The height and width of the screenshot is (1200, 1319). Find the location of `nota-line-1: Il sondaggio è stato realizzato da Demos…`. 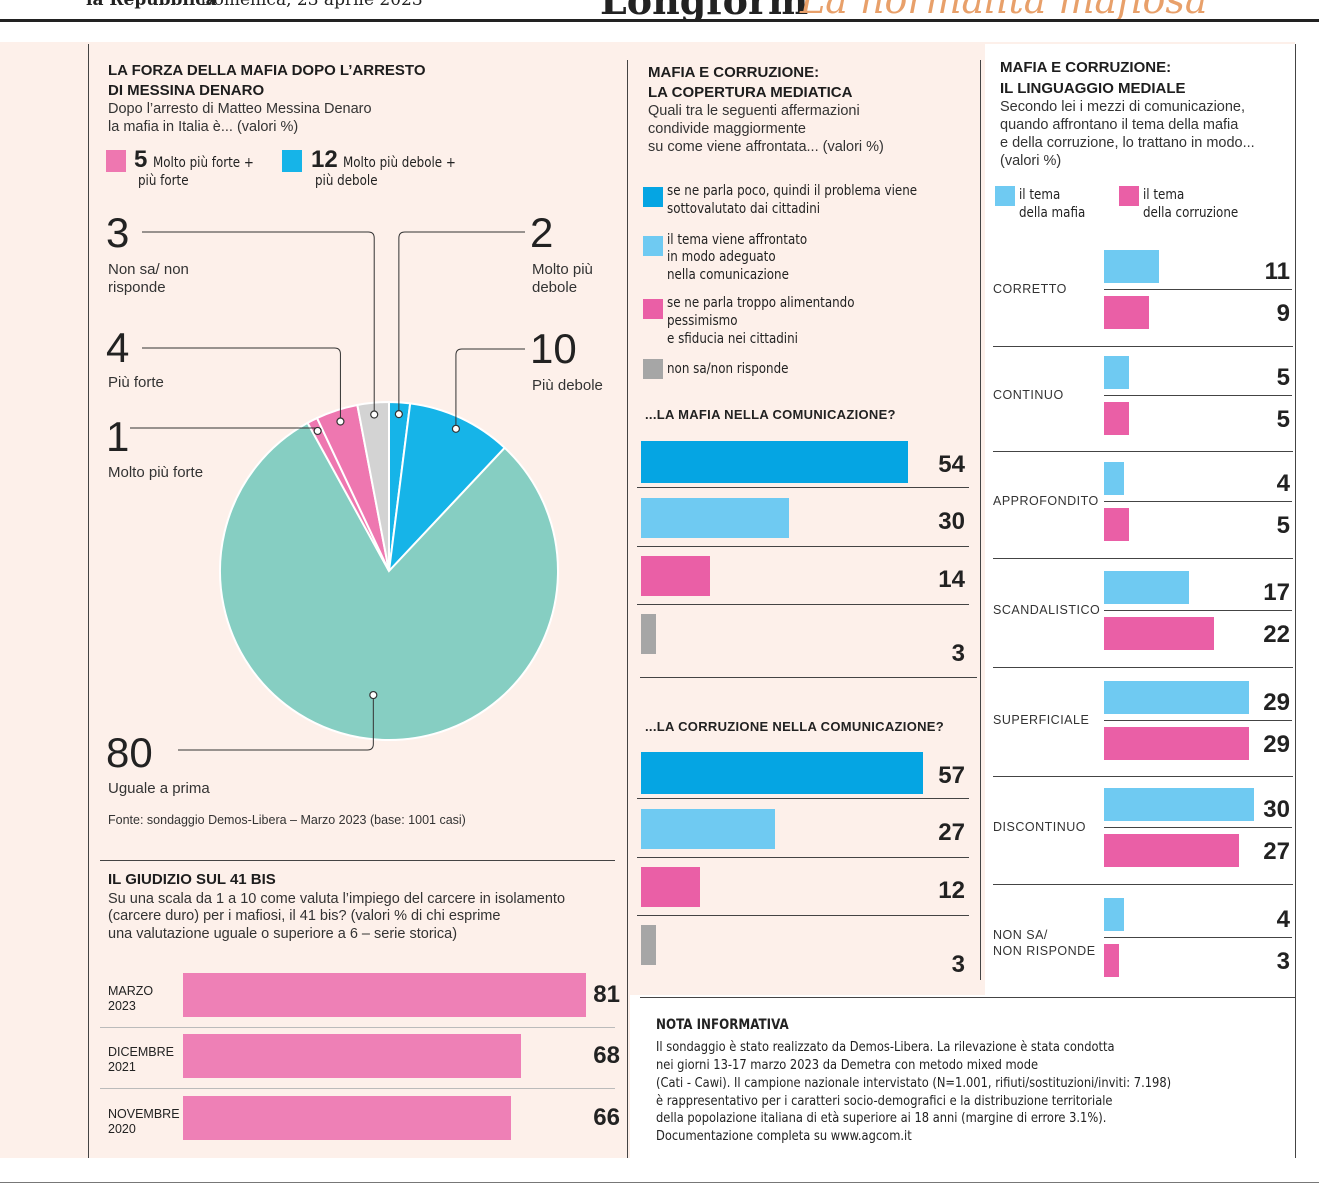

nota-line-1: Il sondaggio è stato realizzato da Demos… is located at coordinates (885, 1047).